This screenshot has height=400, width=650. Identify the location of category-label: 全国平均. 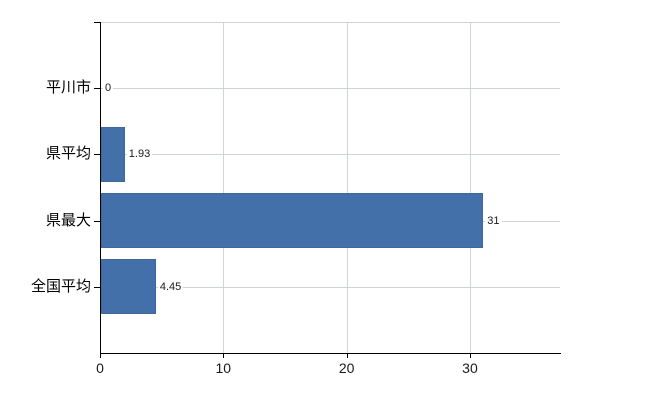
(60, 286).